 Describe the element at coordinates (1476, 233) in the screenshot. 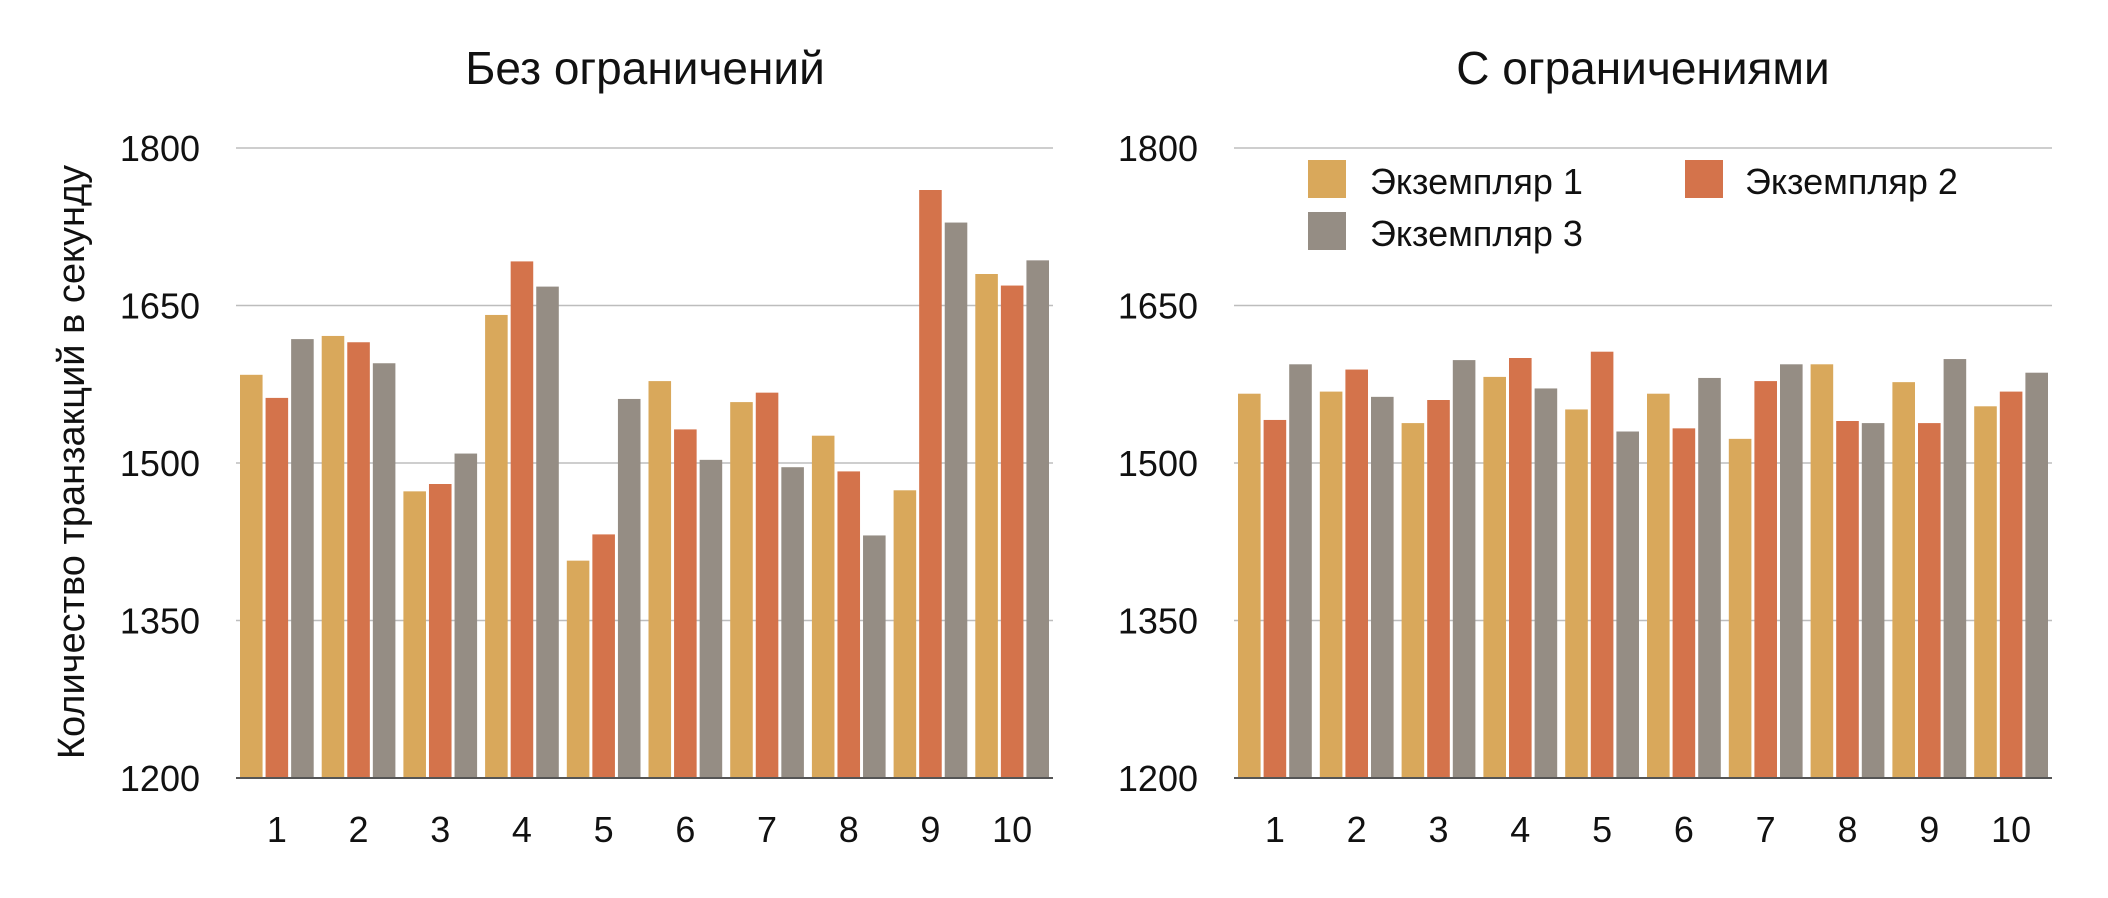

I see `legend-label: Экземпляр 3` at that location.